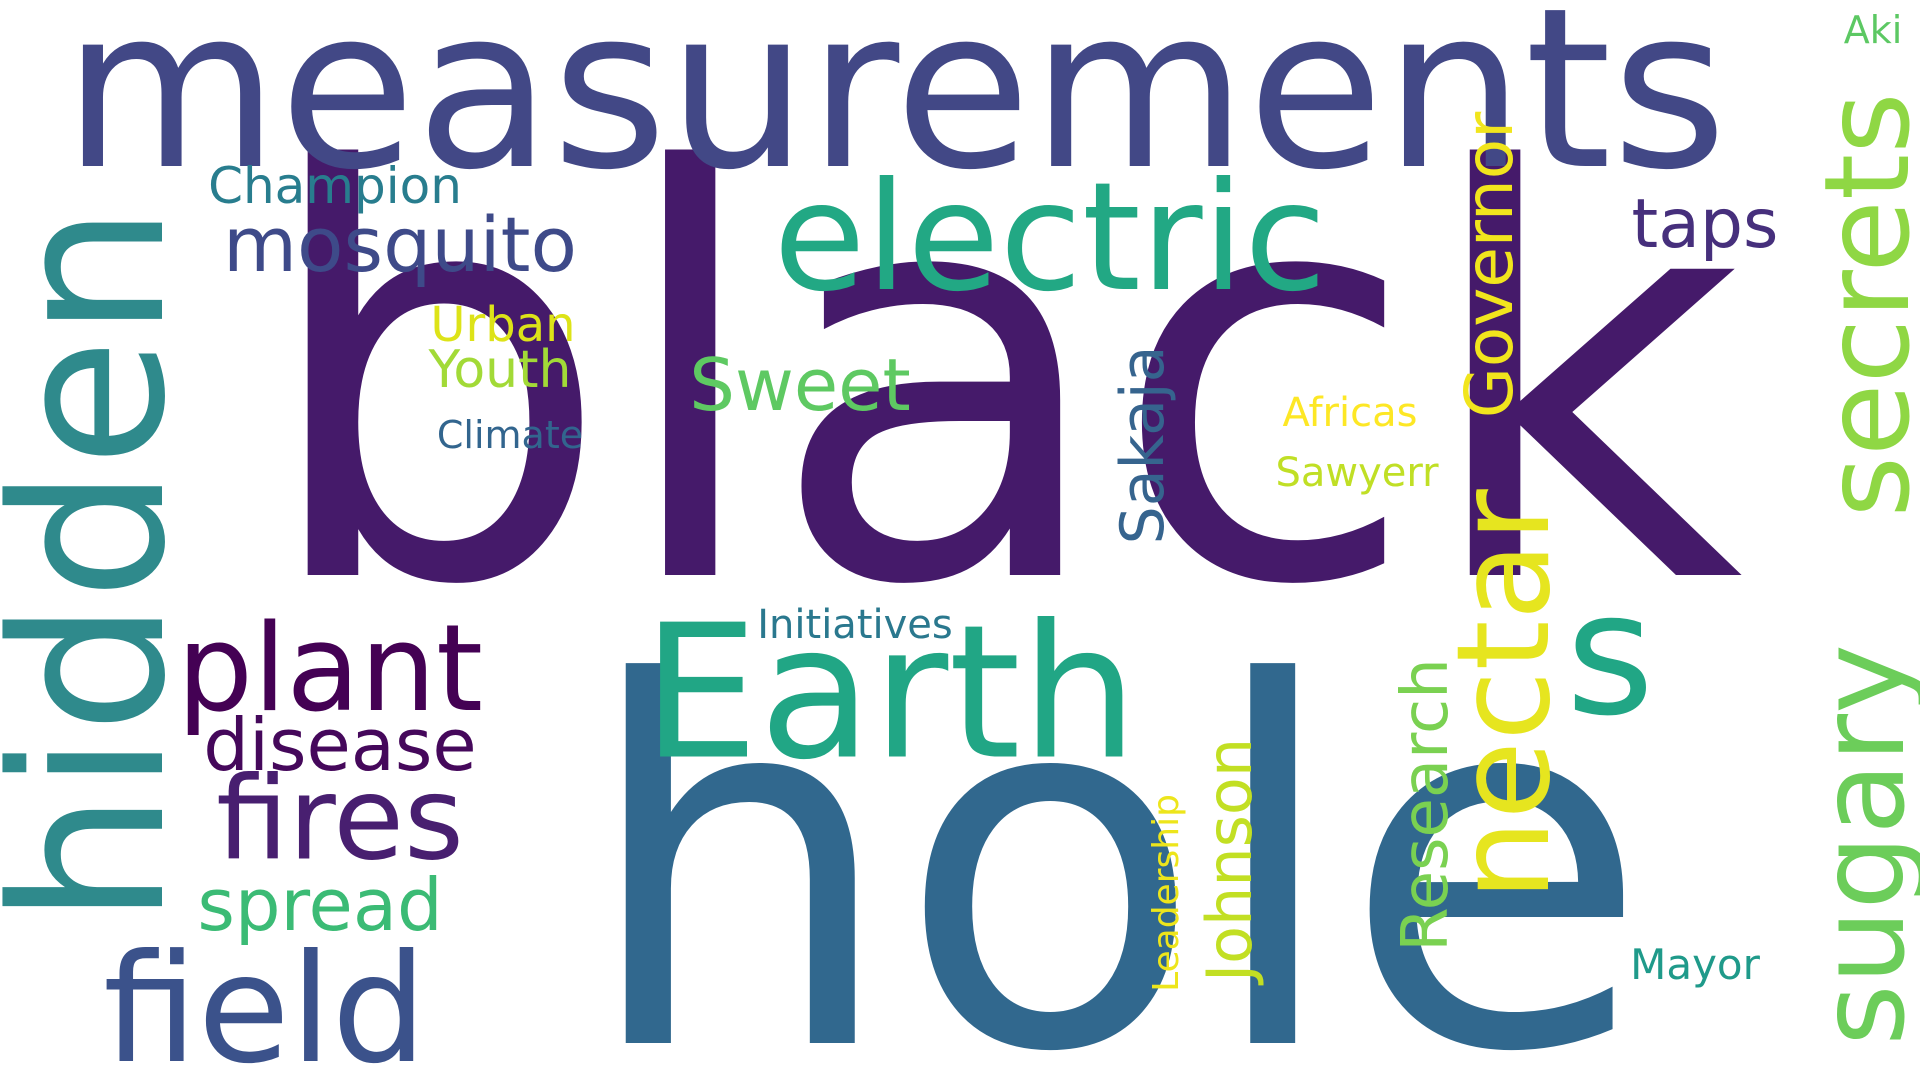 Image resolution: width=1920 pixels, height=1080 pixels. Describe the element at coordinates (1695, 964) in the screenshot. I see `word-Mayor: Mayor` at that location.